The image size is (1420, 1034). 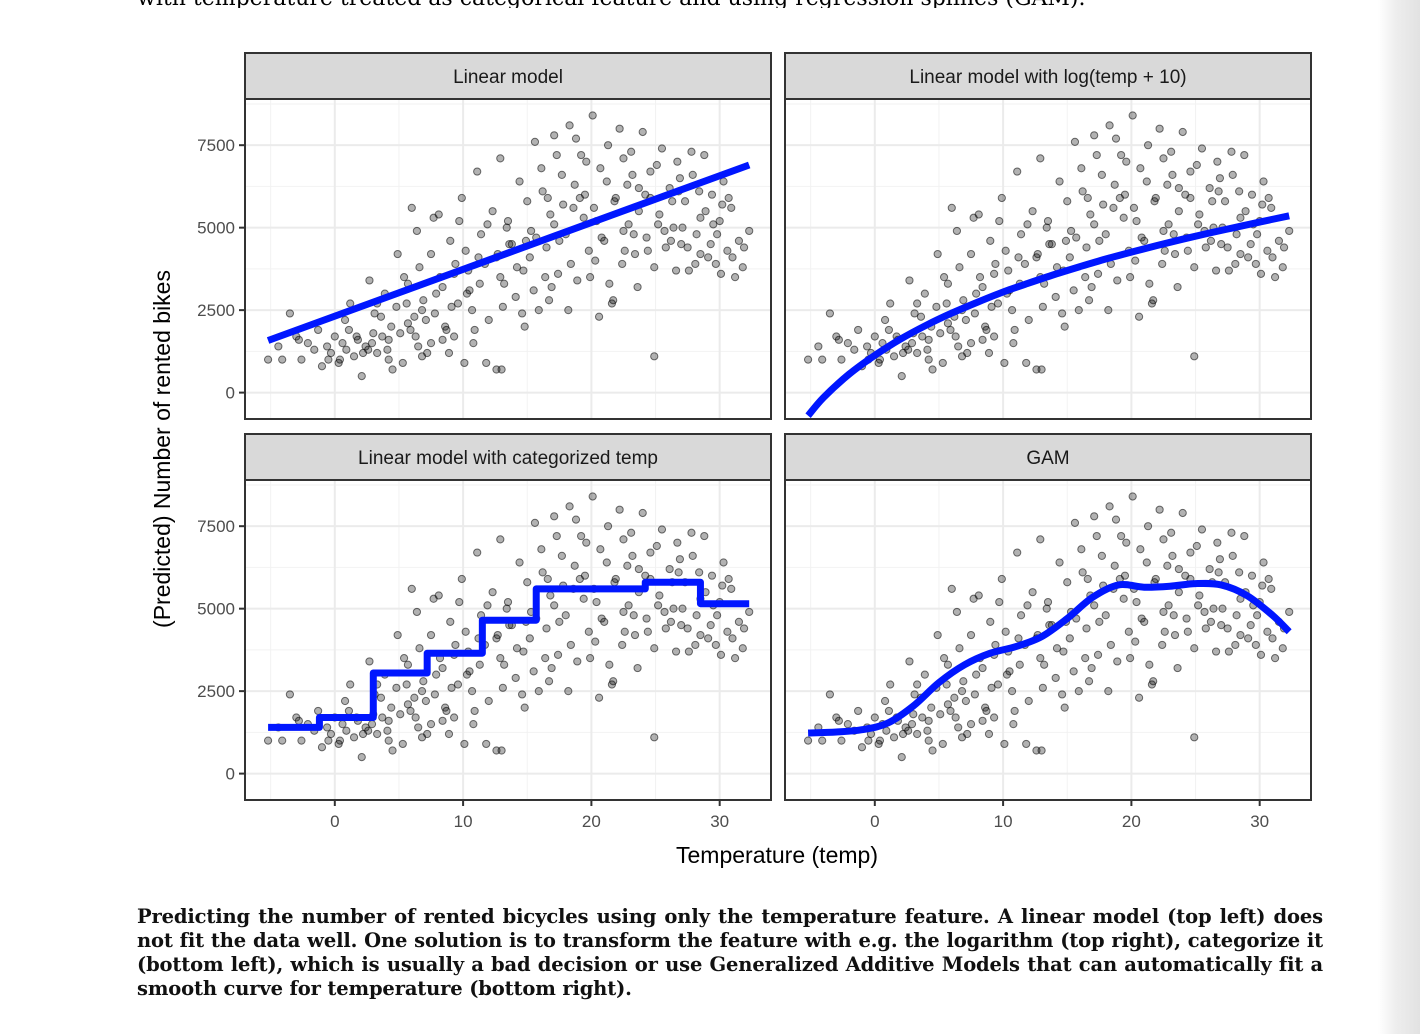 What do you see at coordinates (508, 252) in the screenshot?
I see `fit-line` at bounding box center [508, 252].